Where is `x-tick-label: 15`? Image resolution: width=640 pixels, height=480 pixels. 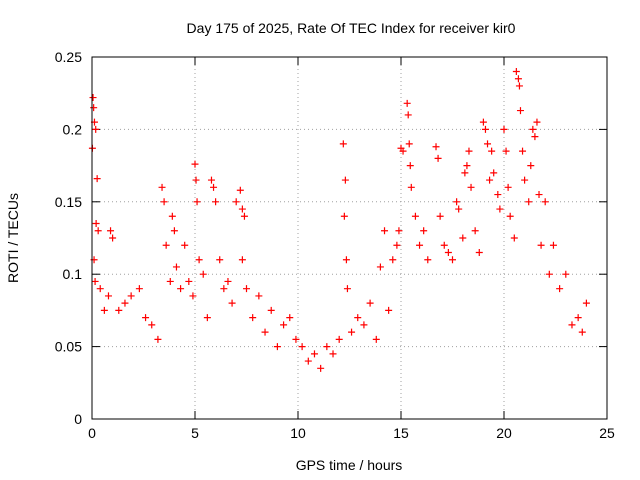 x-tick-label: 15 is located at coordinates (401, 433).